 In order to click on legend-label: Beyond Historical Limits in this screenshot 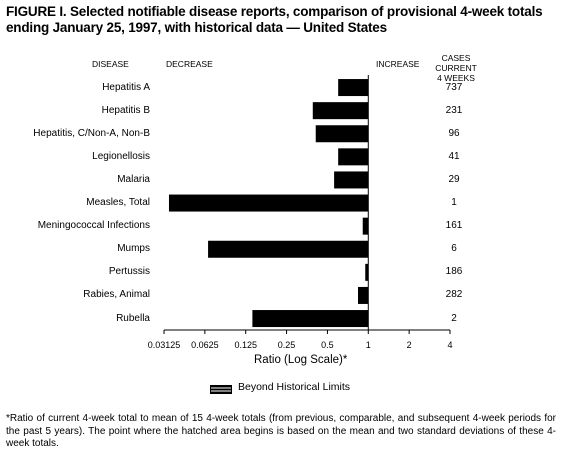, I will do `click(294, 387)`.